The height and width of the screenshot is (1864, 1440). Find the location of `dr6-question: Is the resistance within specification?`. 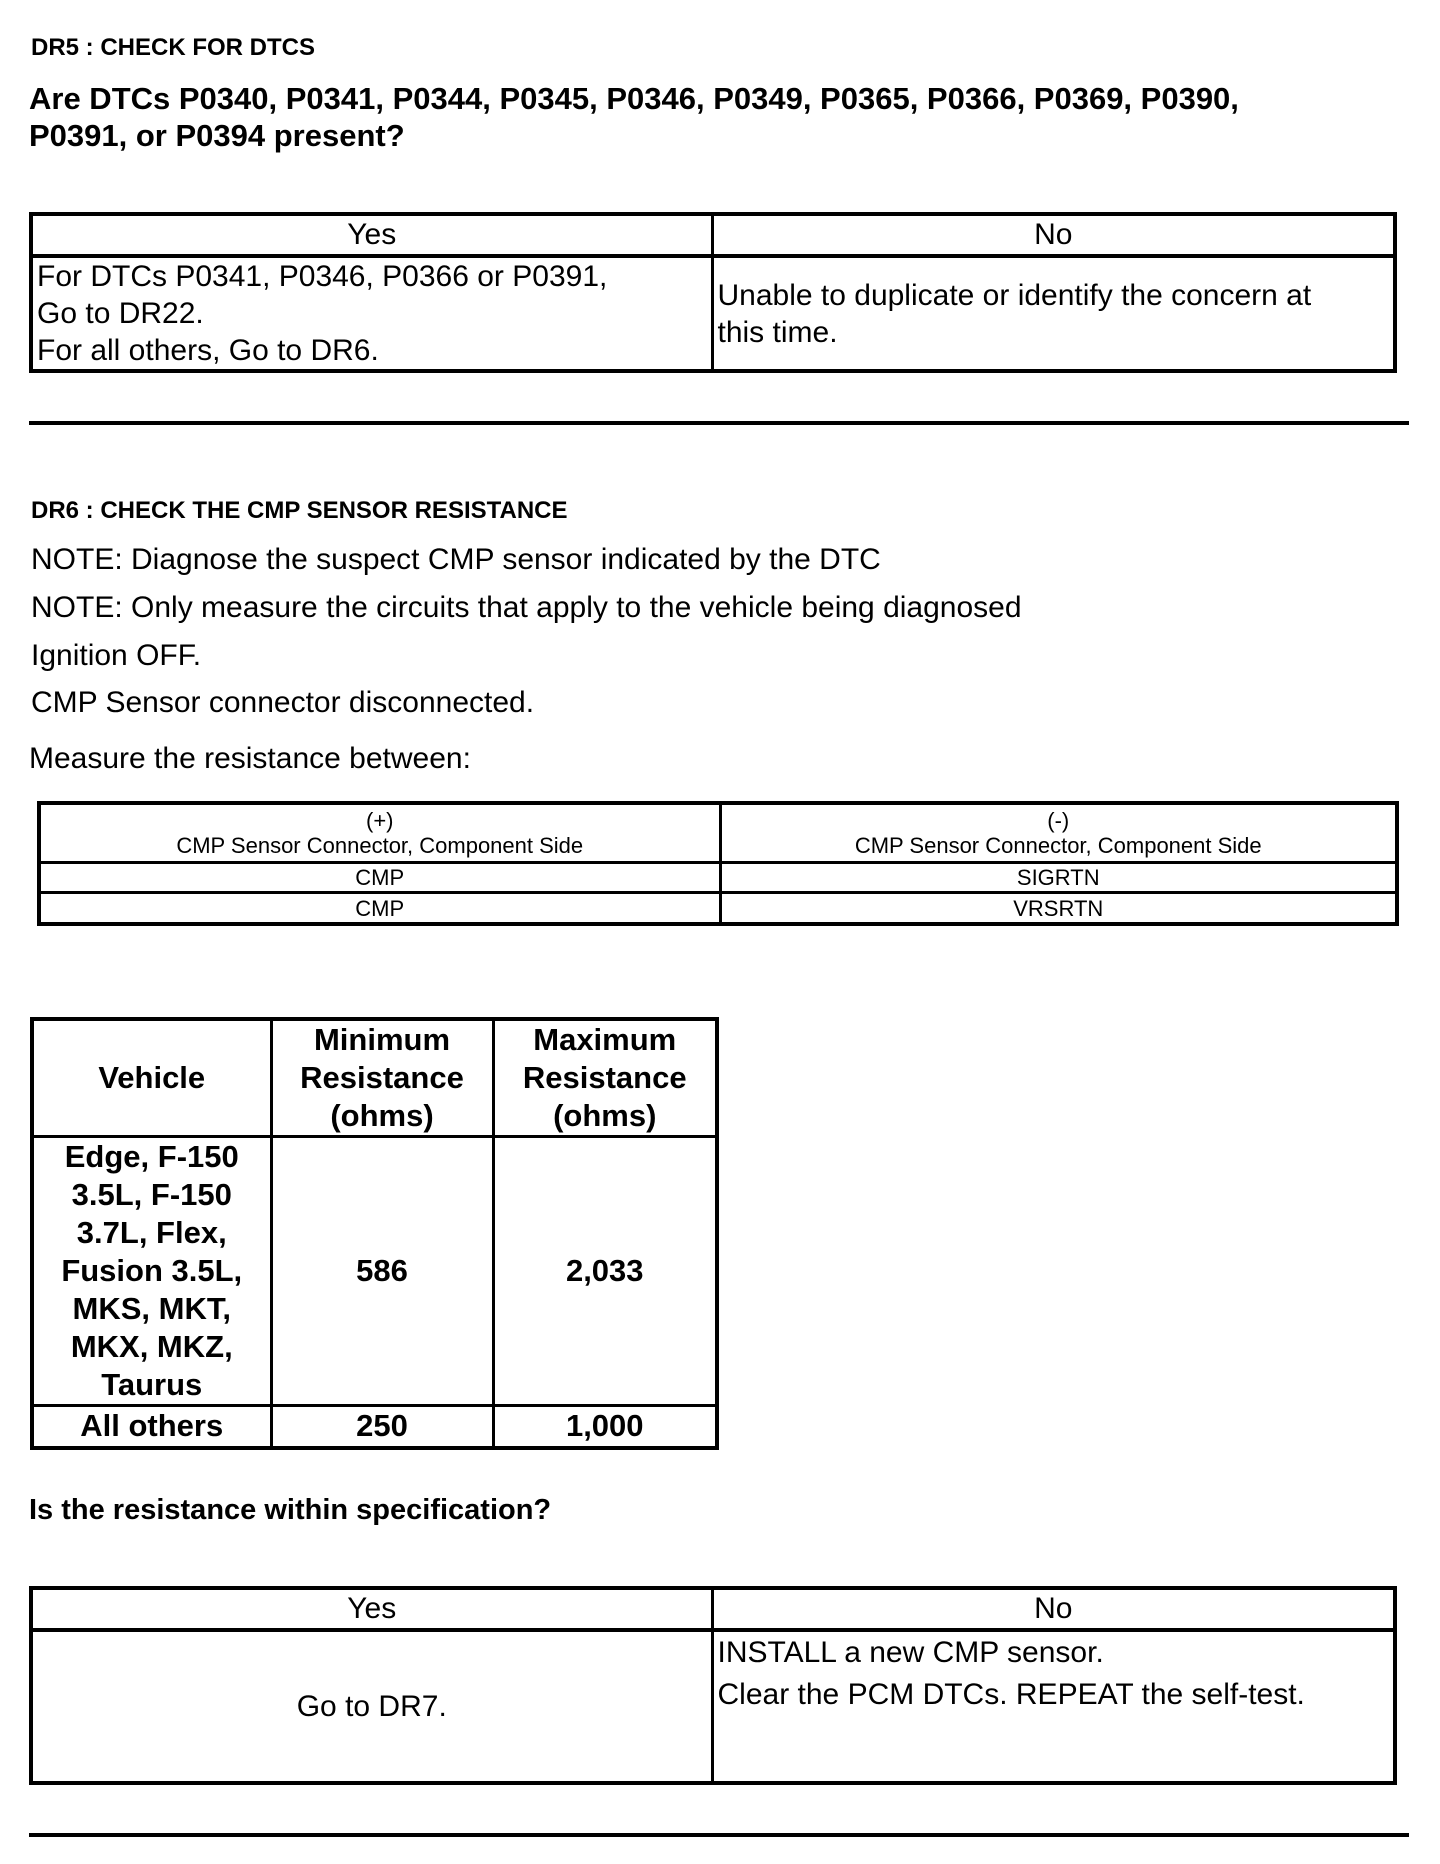

dr6-question: Is the resistance within specification? is located at coordinates (290, 1510).